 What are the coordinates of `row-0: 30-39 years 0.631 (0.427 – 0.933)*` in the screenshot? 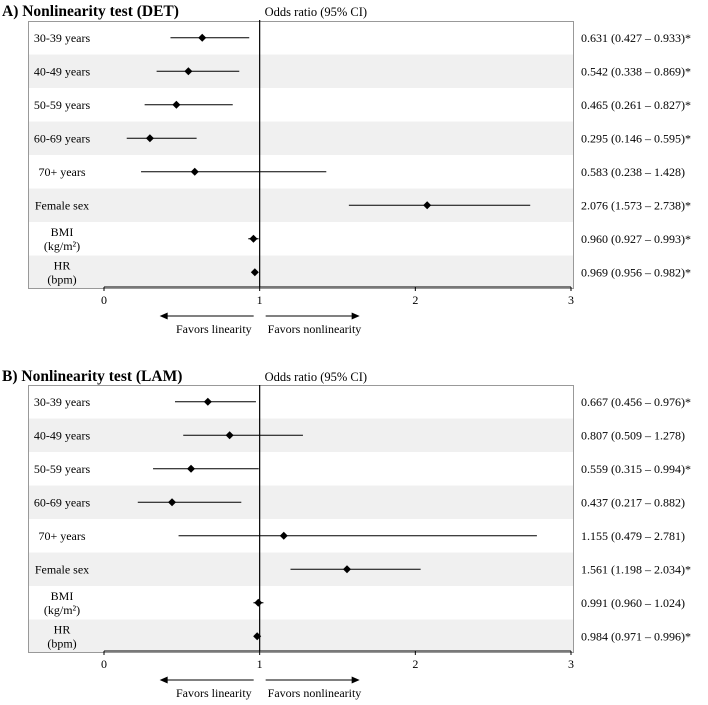 It's located at (362, 38).